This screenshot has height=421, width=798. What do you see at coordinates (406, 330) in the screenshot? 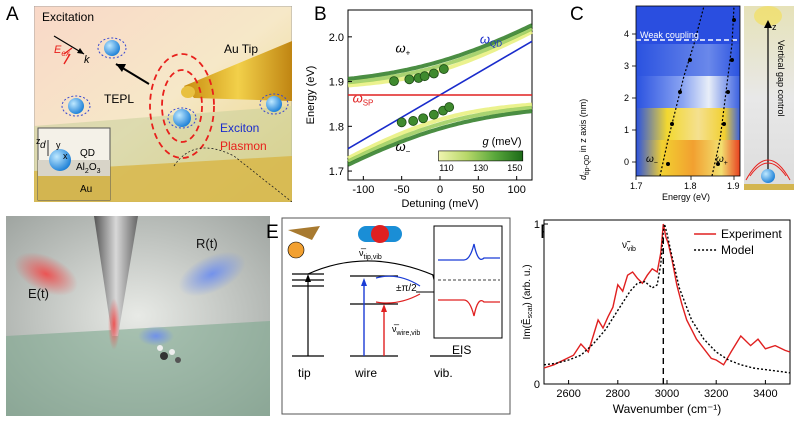
I see `label-wire-vib: ν̅wire,vib` at bounding box center [406, 330].